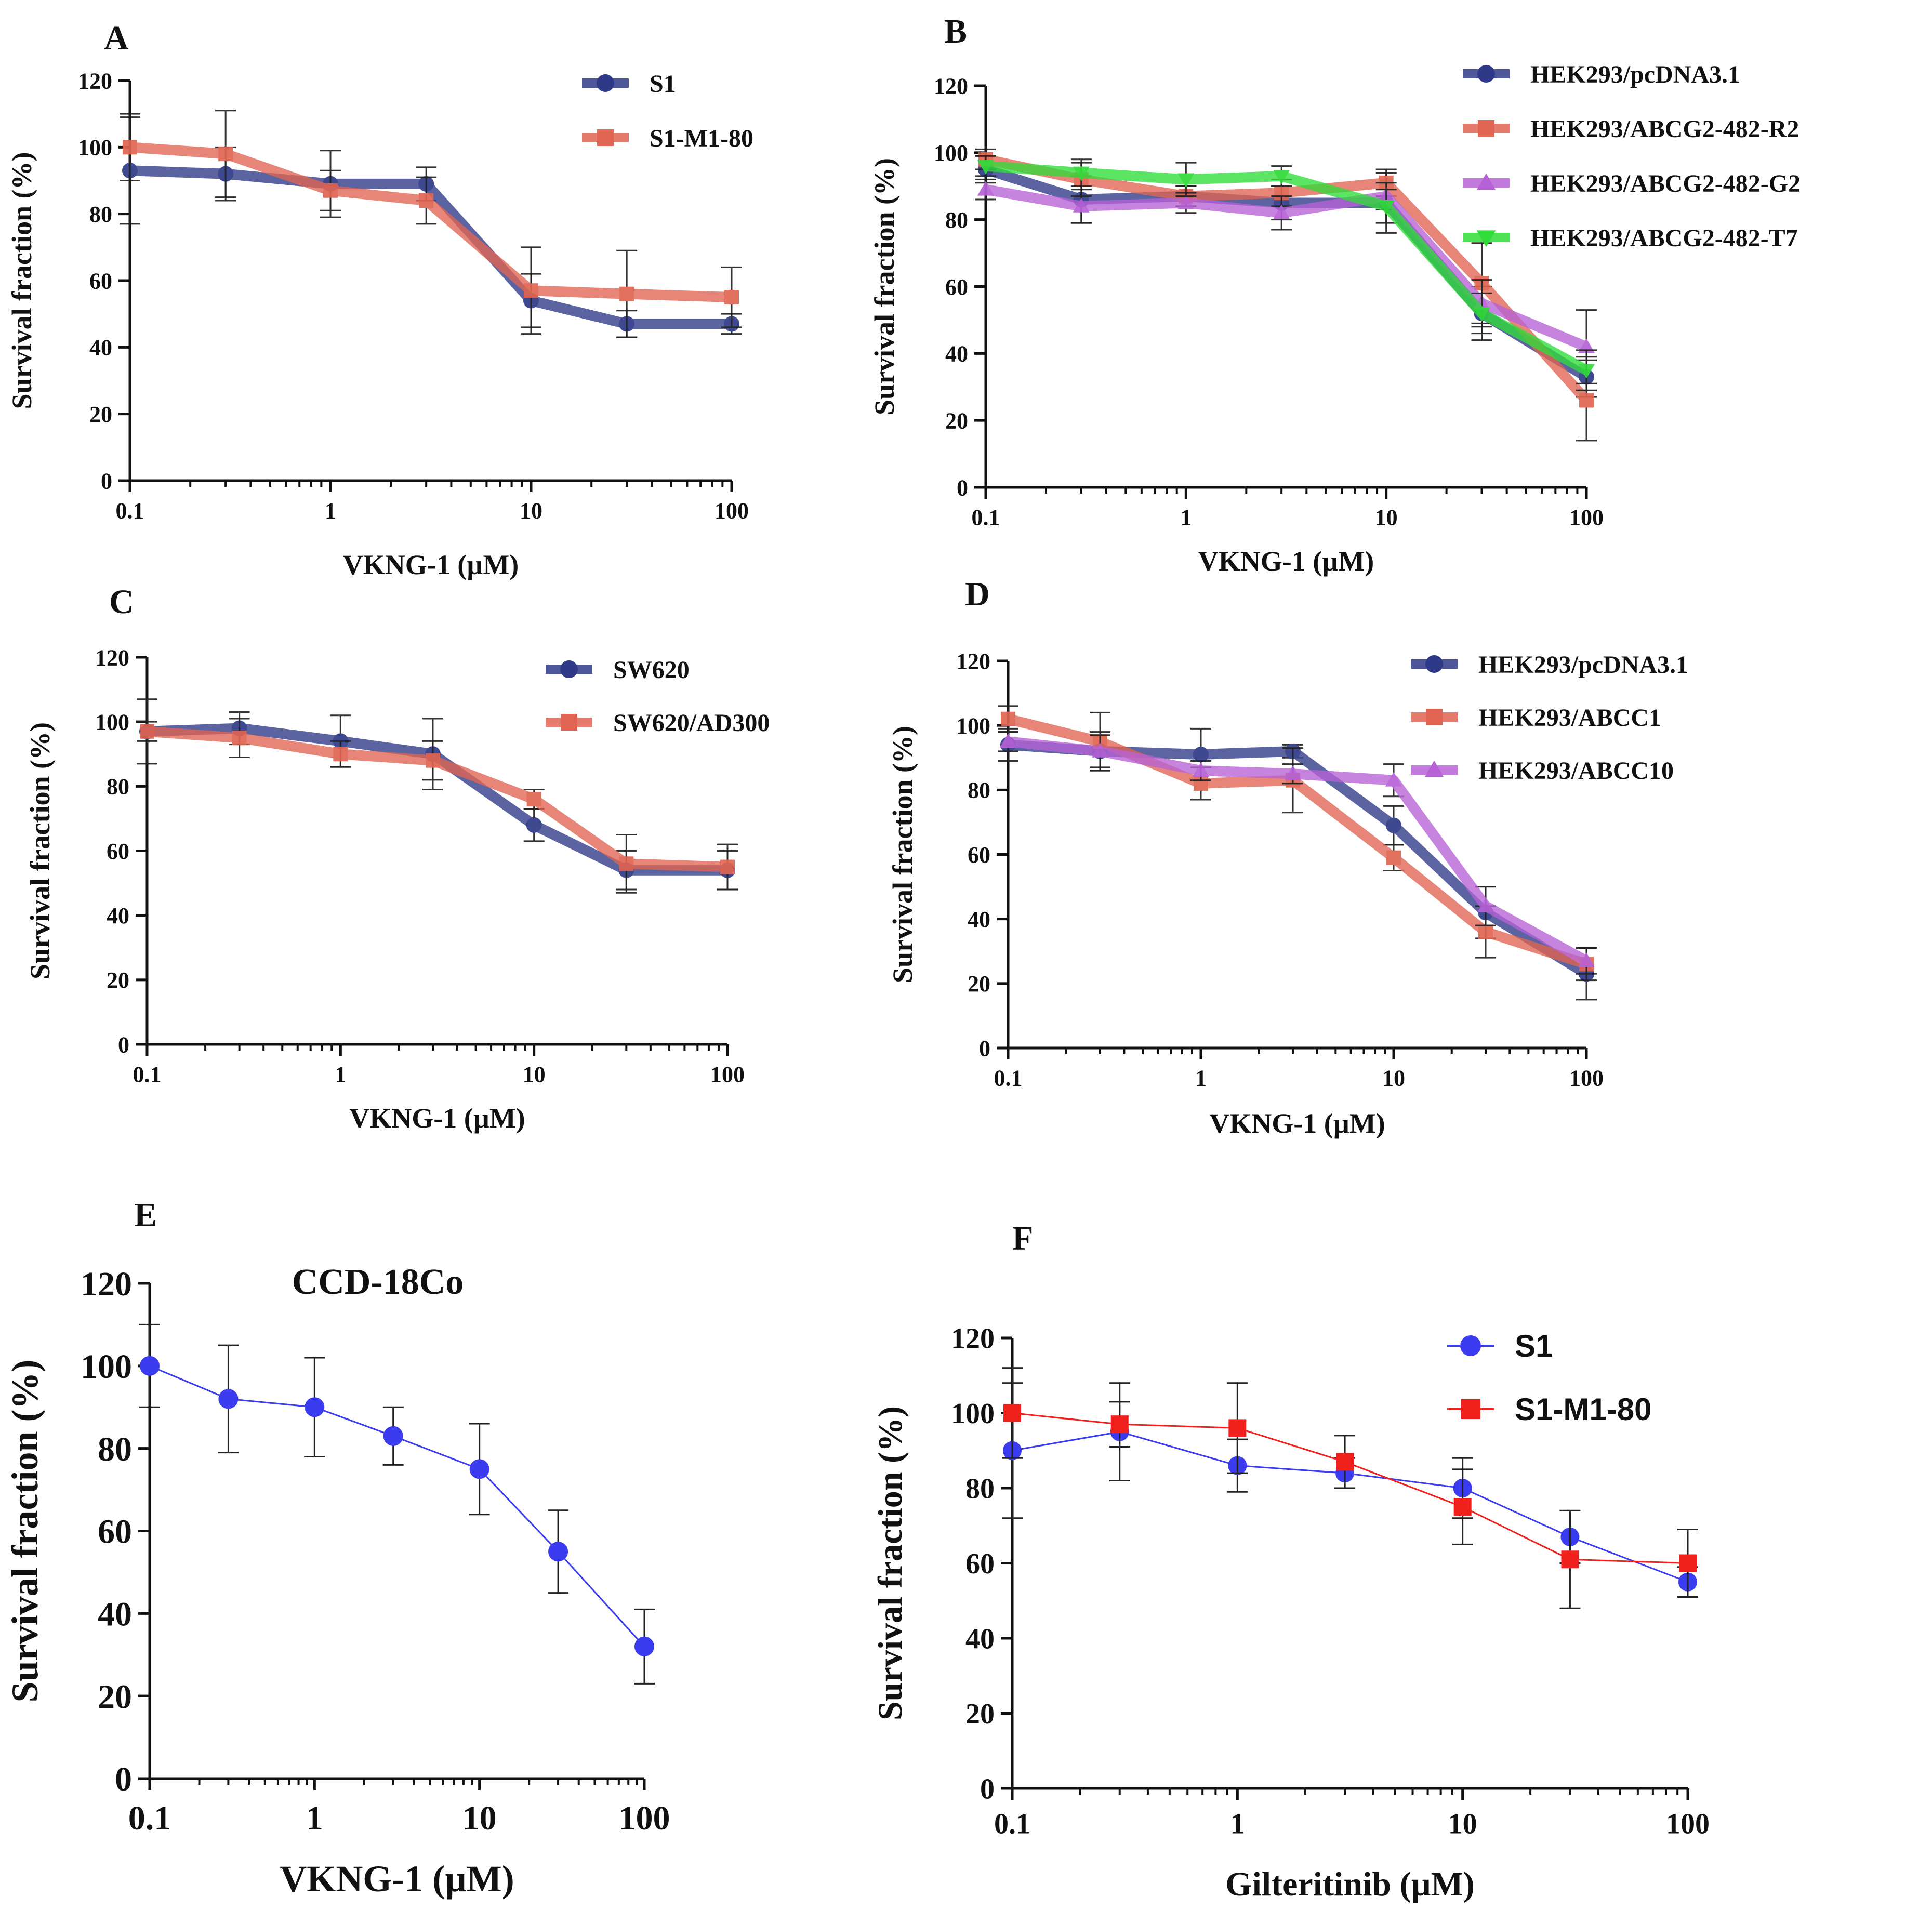 This screenshot has width=1932, height=1923. Describe the element at coordinates (1022, 1238) in the screenshot. I see `panel-letter: F` at that location.